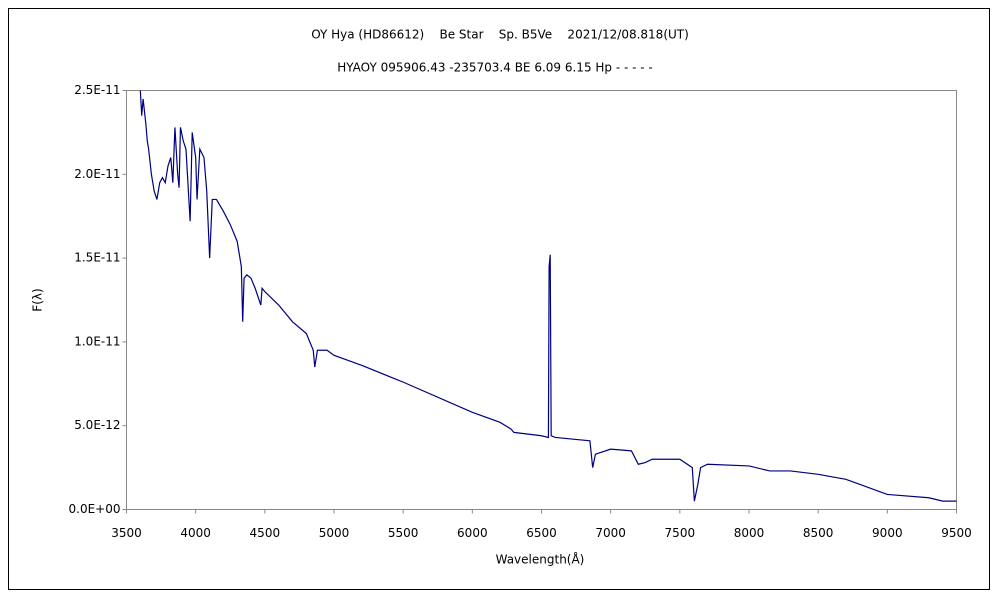 This screenshot has width=1000, height=604. Describe the element at coordinates (887, 533) in the screenshot. I see `x-tick-label: 9000` at that location.